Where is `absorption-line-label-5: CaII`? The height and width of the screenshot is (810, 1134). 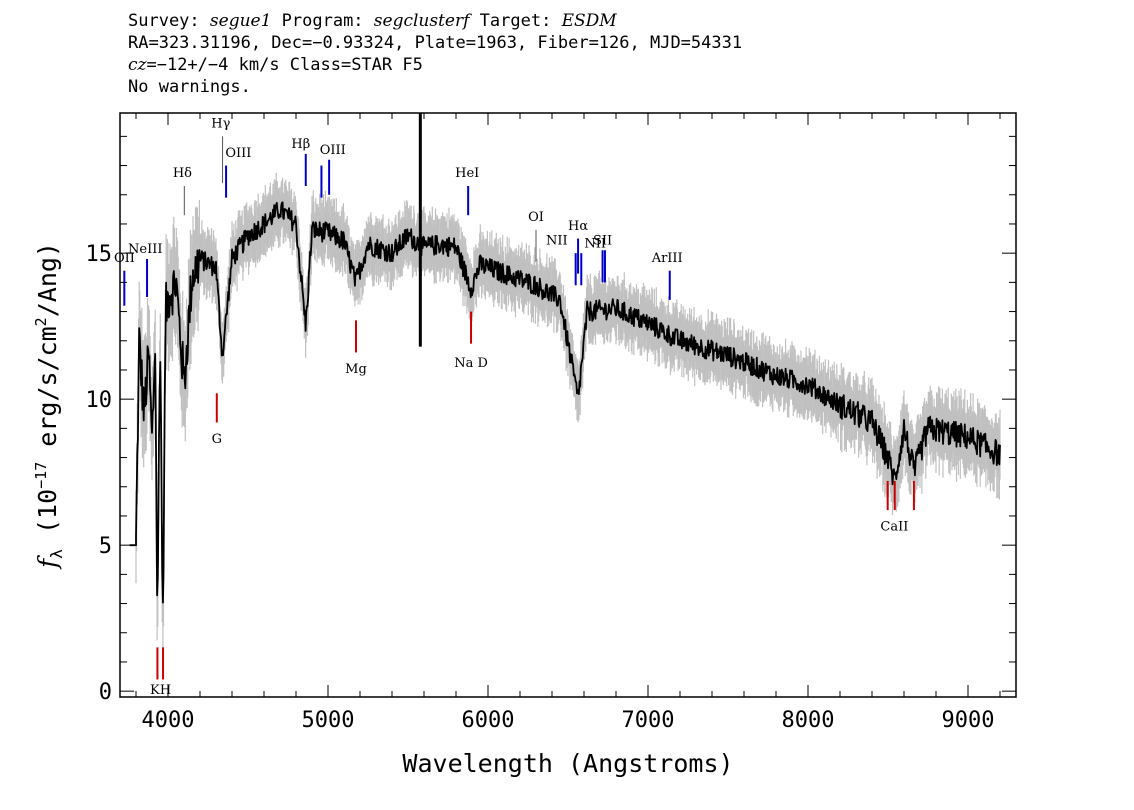
absorption-line-label-5: CaII is located at coordinates (894, 527).